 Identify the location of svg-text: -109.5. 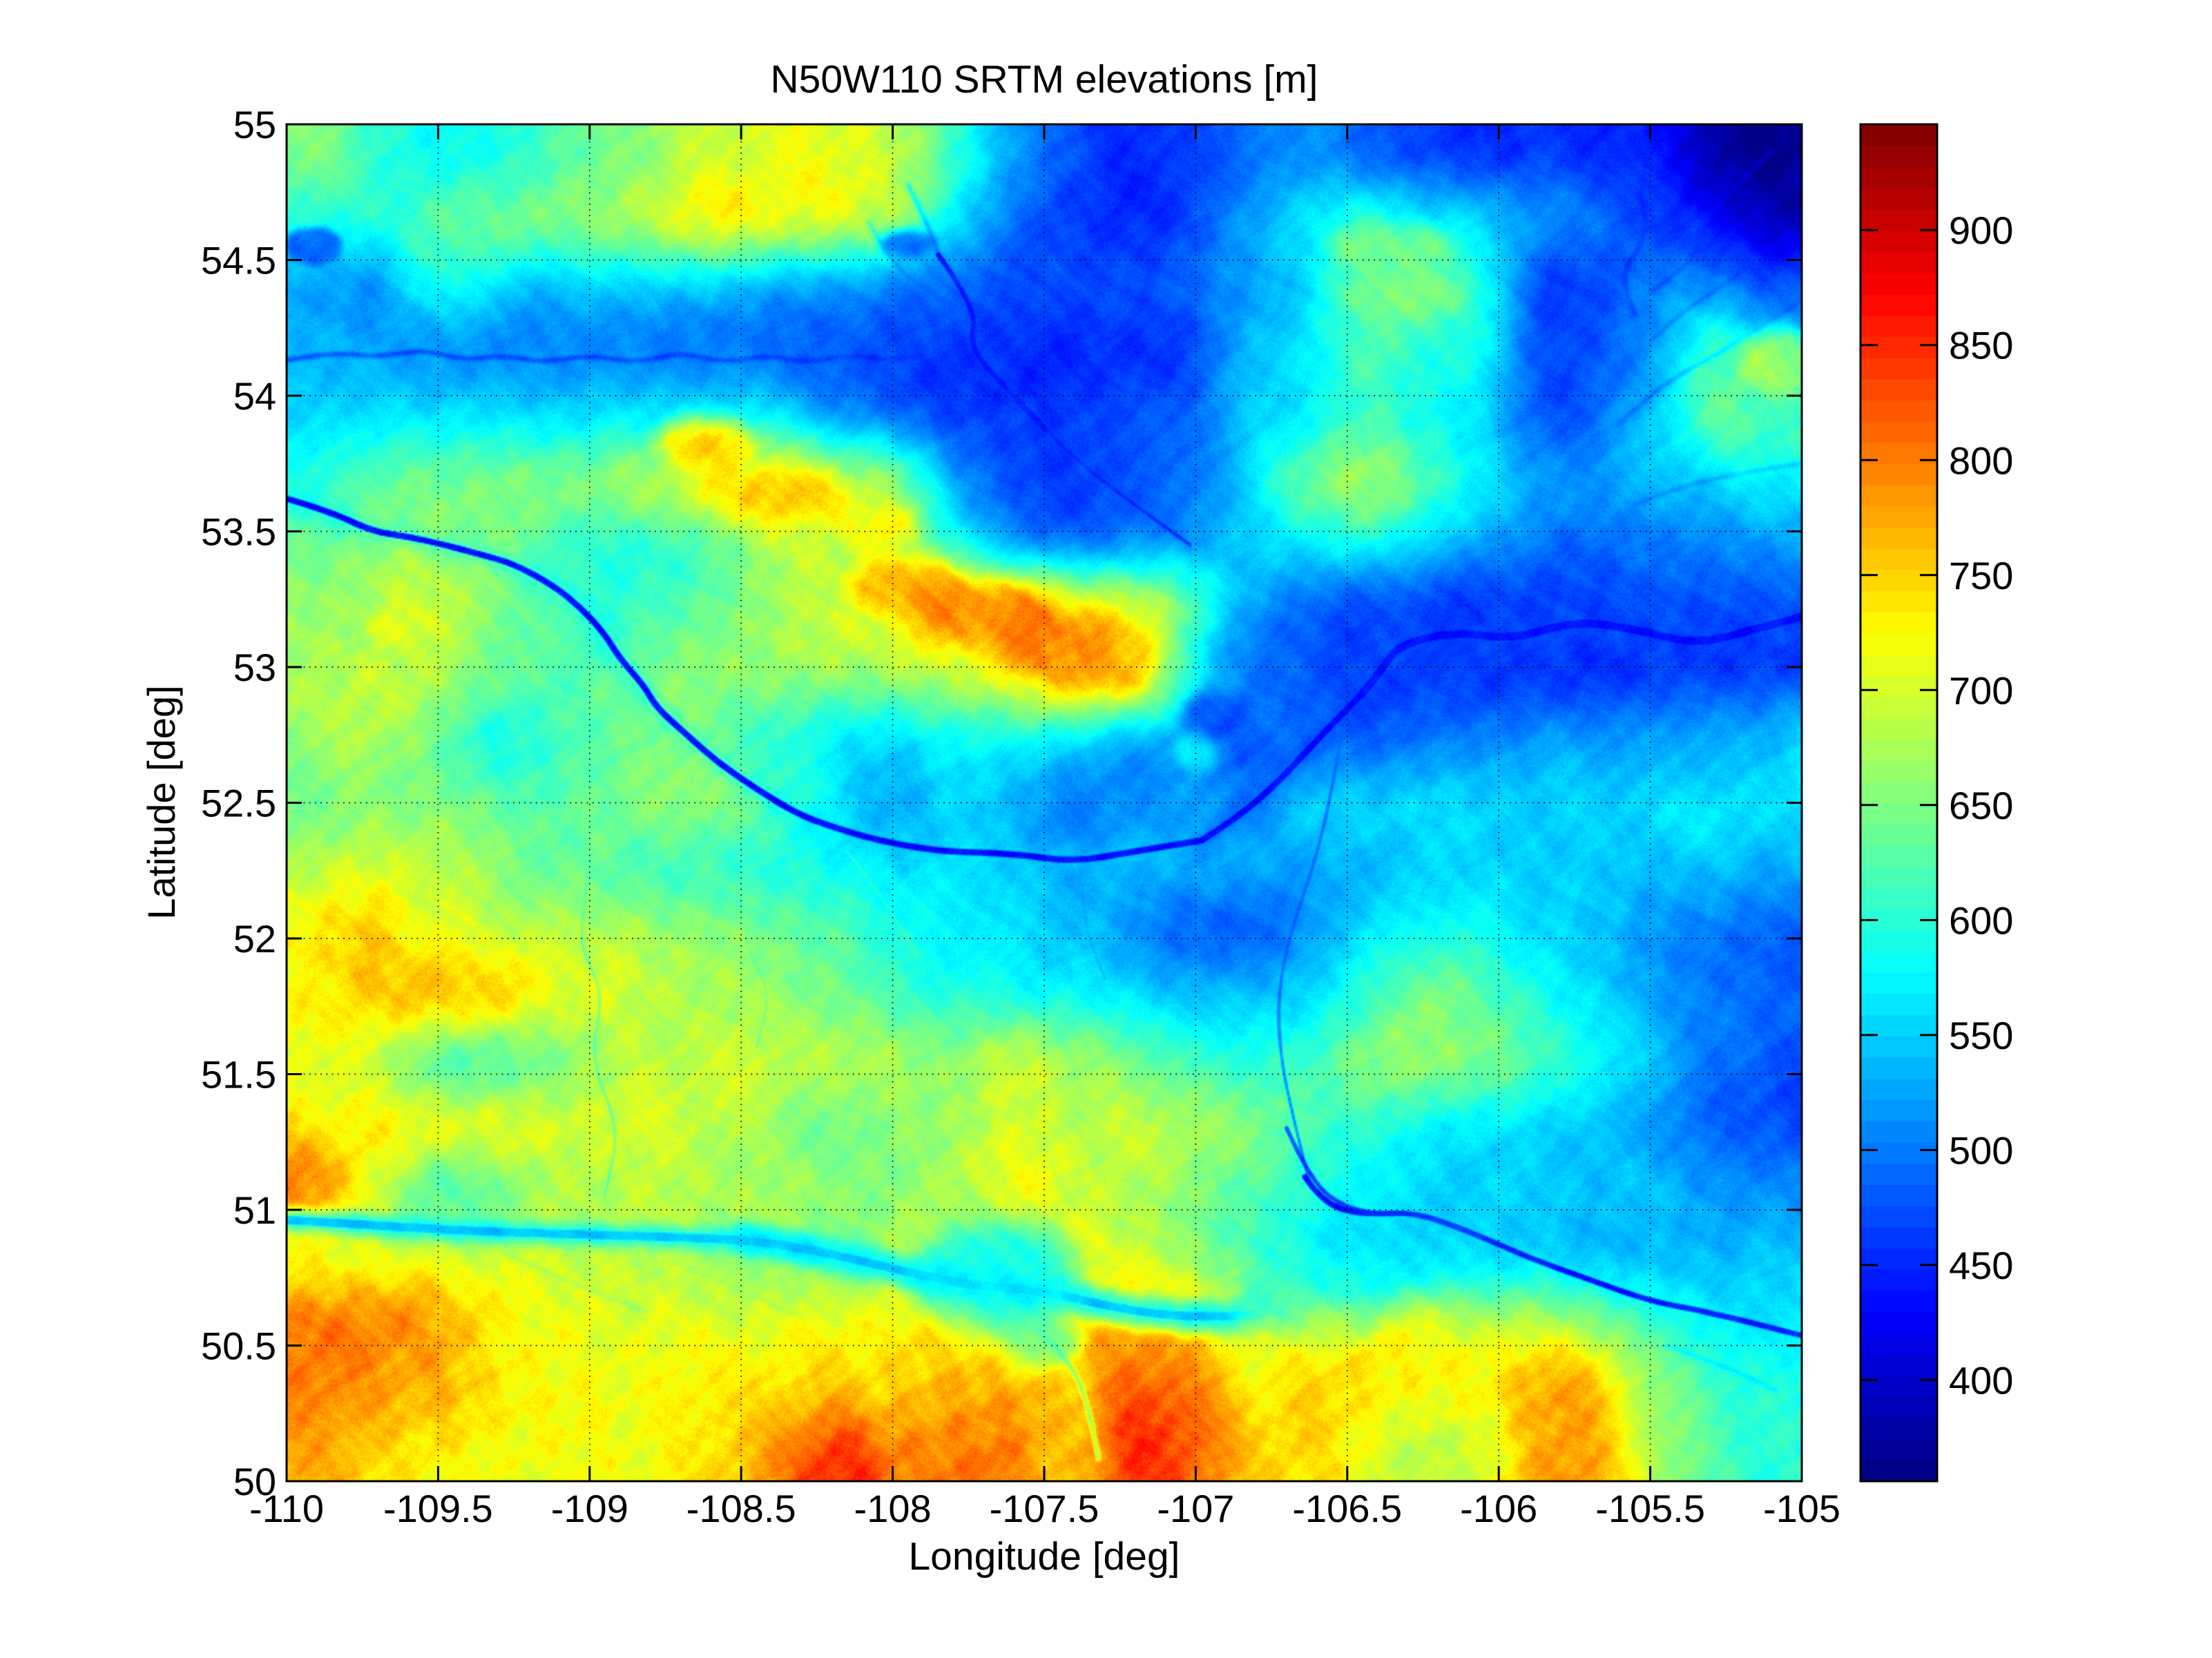
(438, 1508).